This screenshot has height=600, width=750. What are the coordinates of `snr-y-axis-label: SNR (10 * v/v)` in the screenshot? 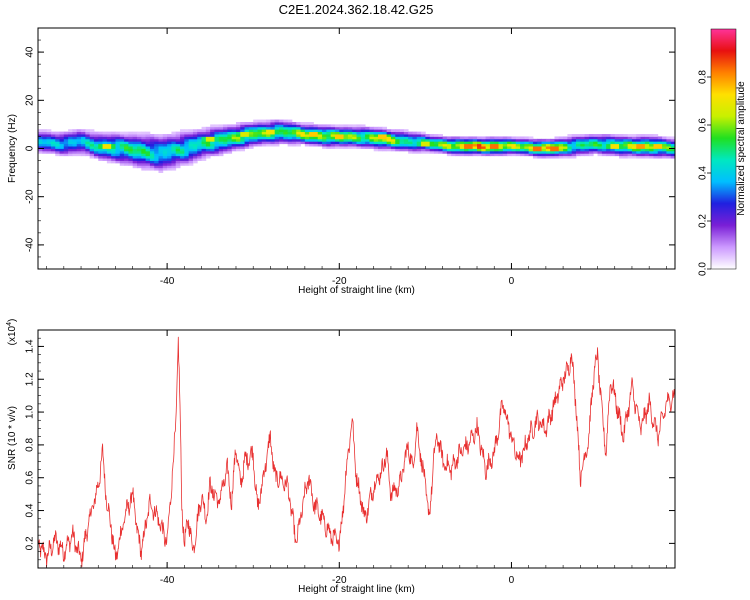 It's located at (12, 438).